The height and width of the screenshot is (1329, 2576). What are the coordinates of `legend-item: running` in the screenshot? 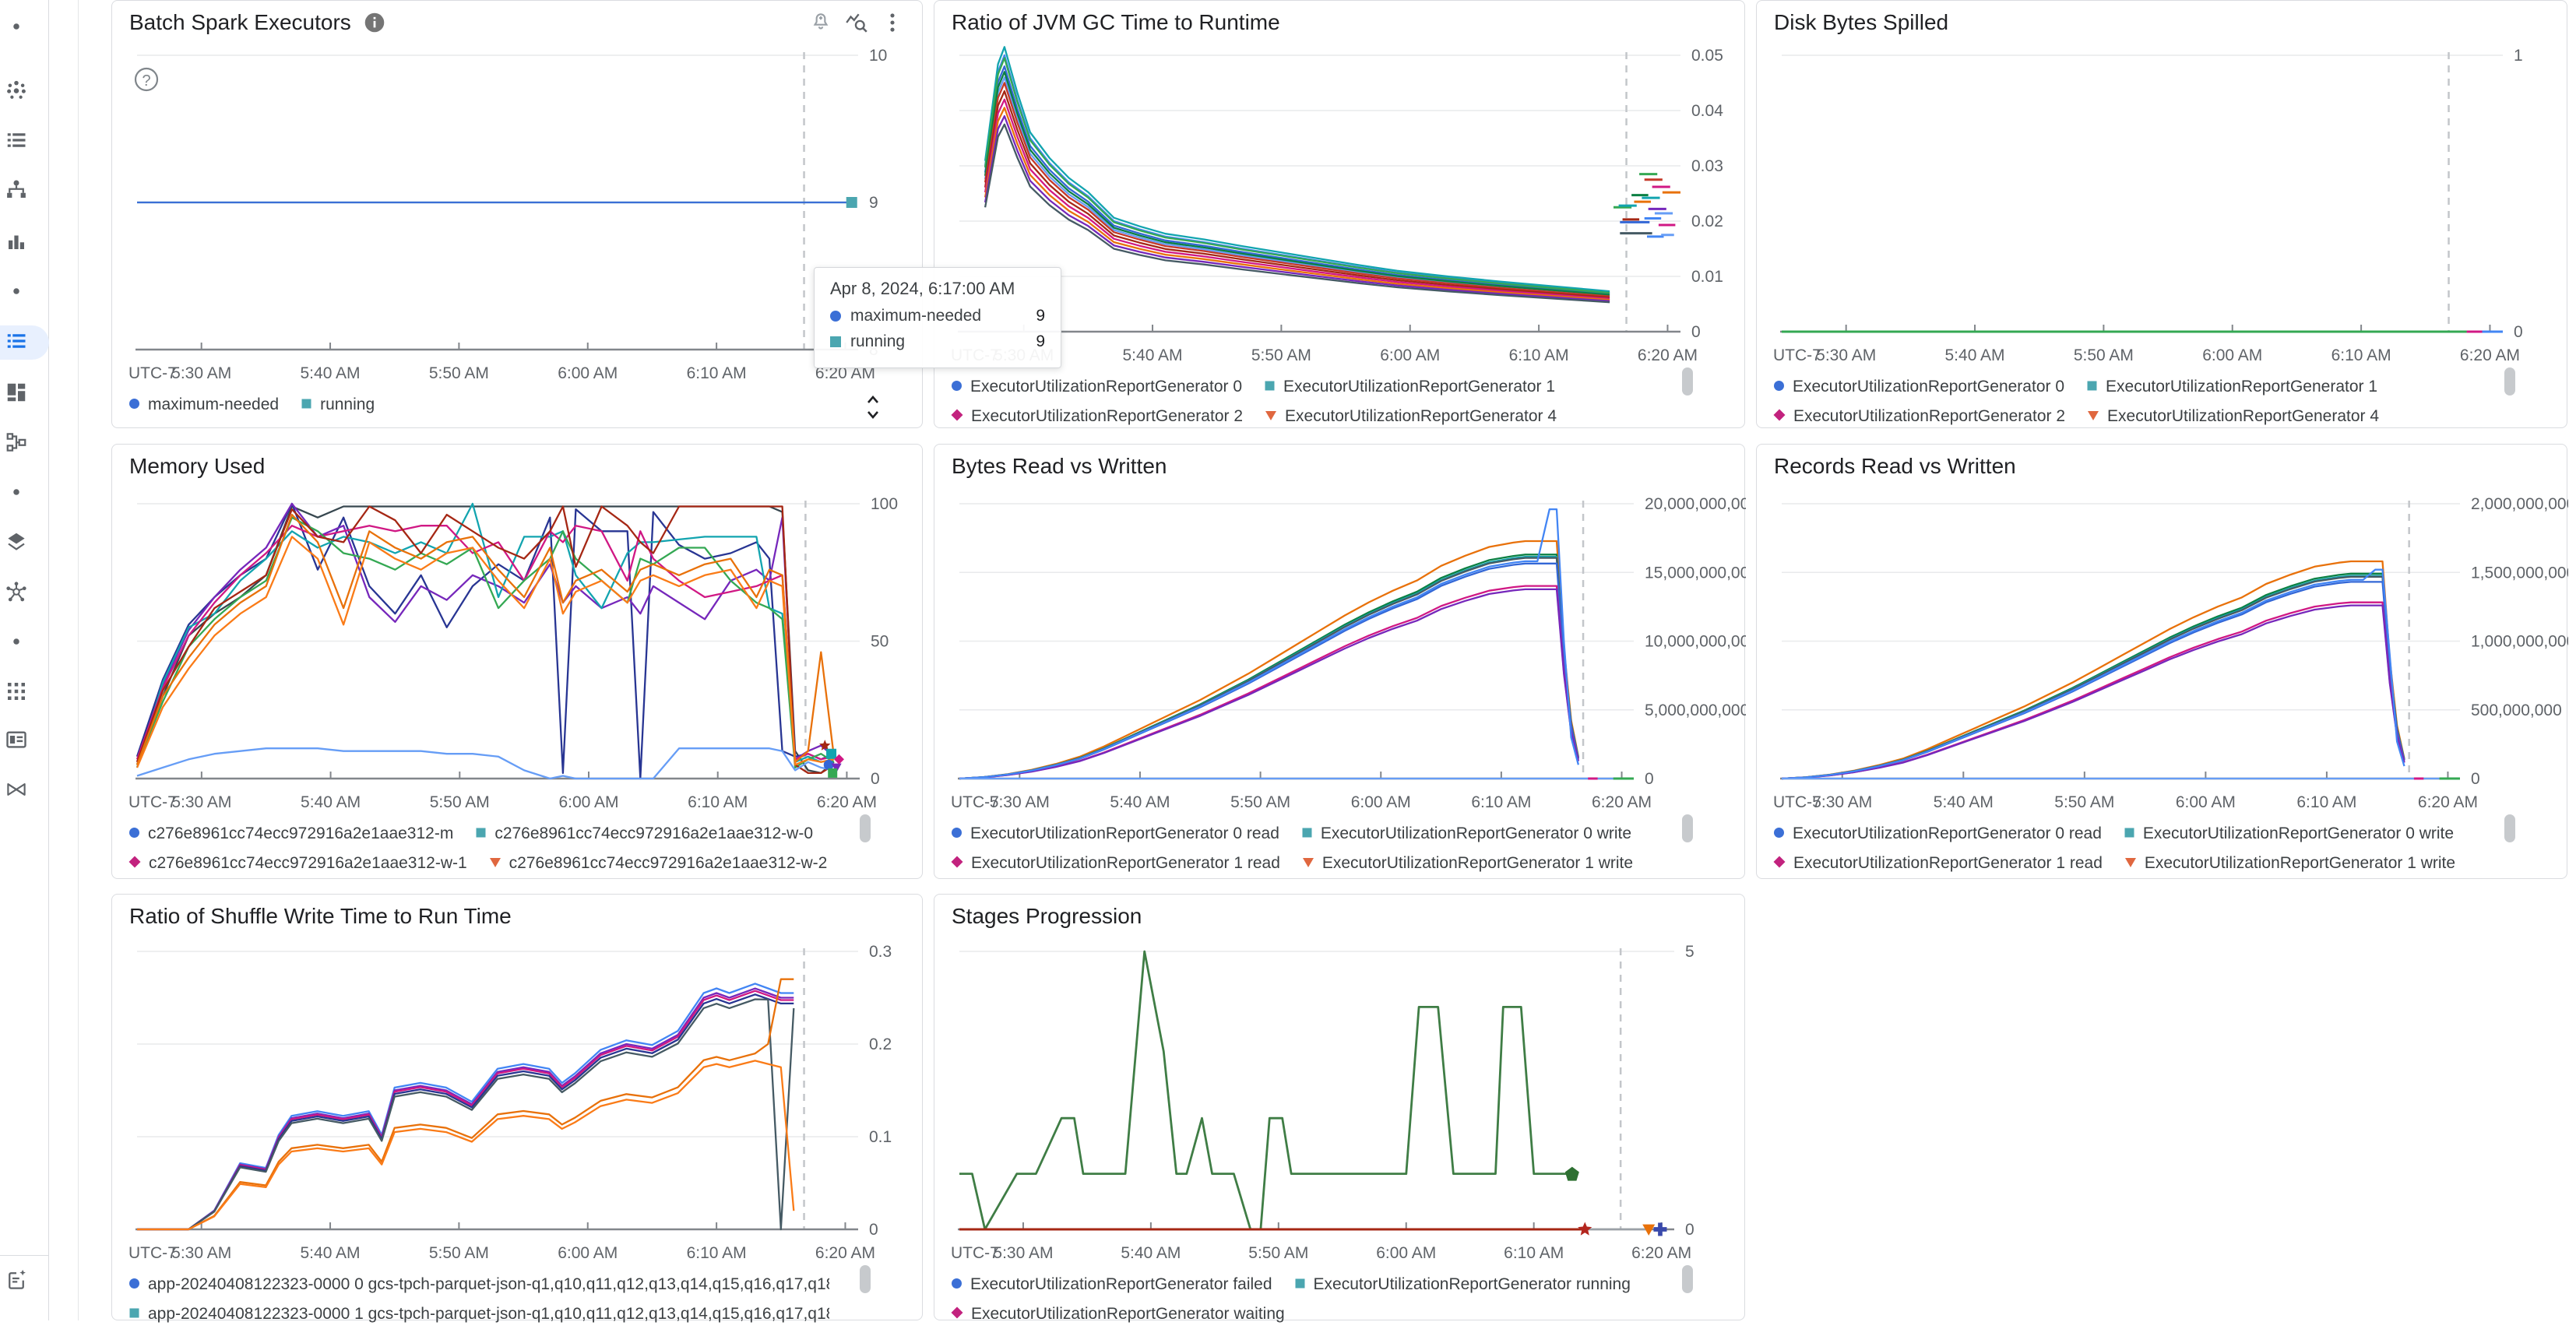 It's located at (338, 405).